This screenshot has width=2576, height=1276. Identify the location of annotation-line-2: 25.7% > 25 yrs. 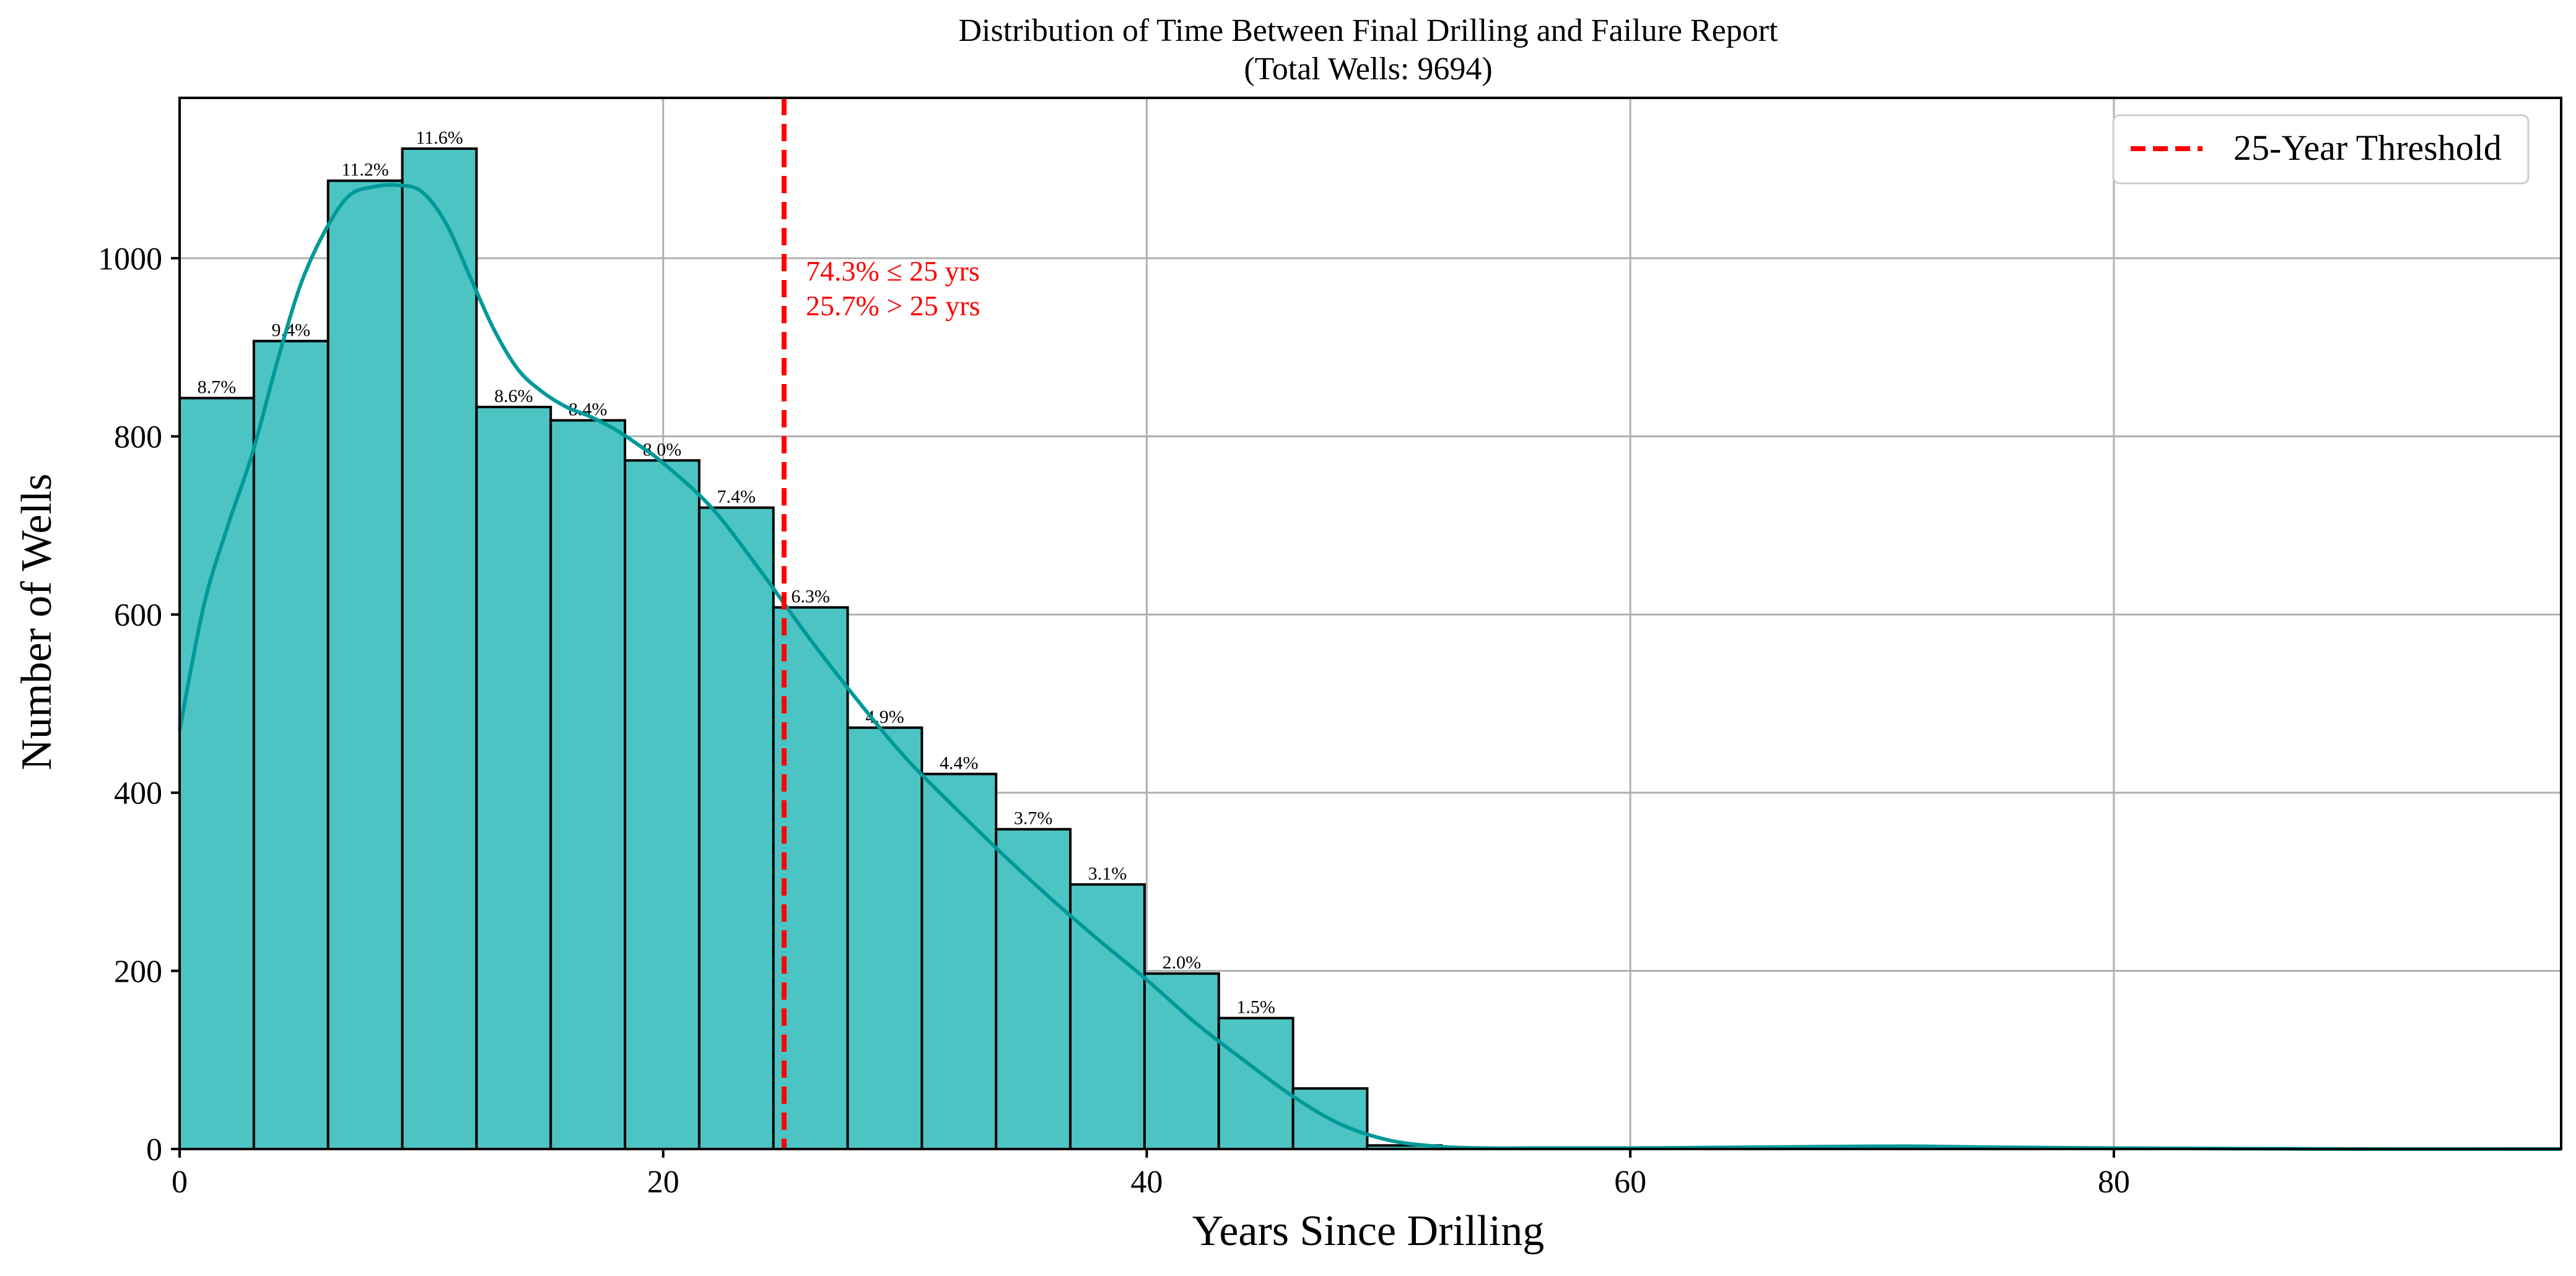
(893, 305).